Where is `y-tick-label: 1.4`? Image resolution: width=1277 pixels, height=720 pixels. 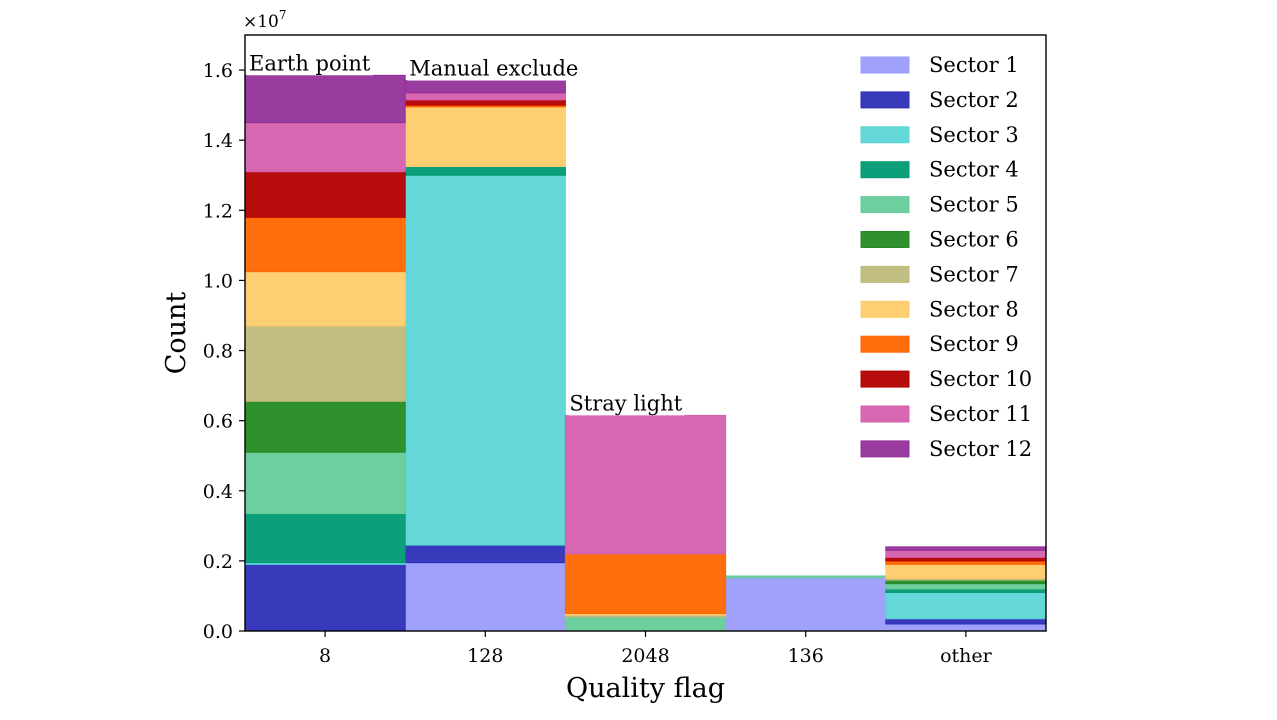
y-tick-label: 1.4 is located at coordinates (218, 141).